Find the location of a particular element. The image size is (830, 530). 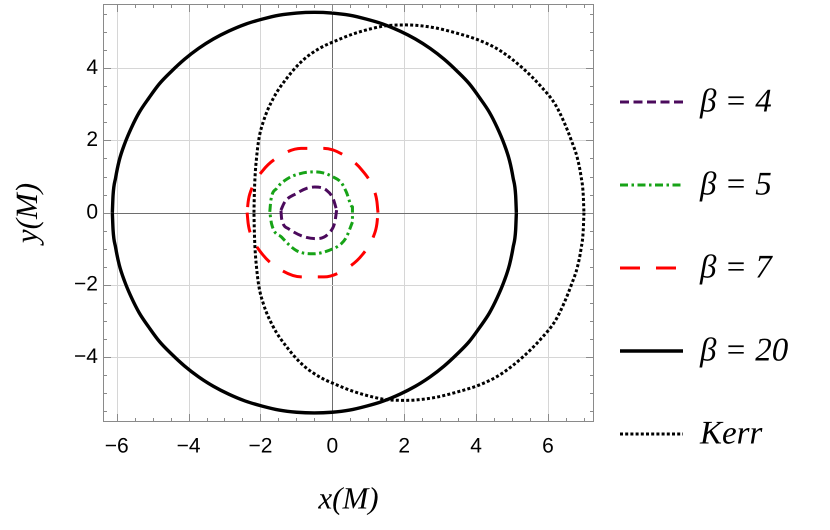

legend-label: β = 4 is located at coordinates (735, 102).